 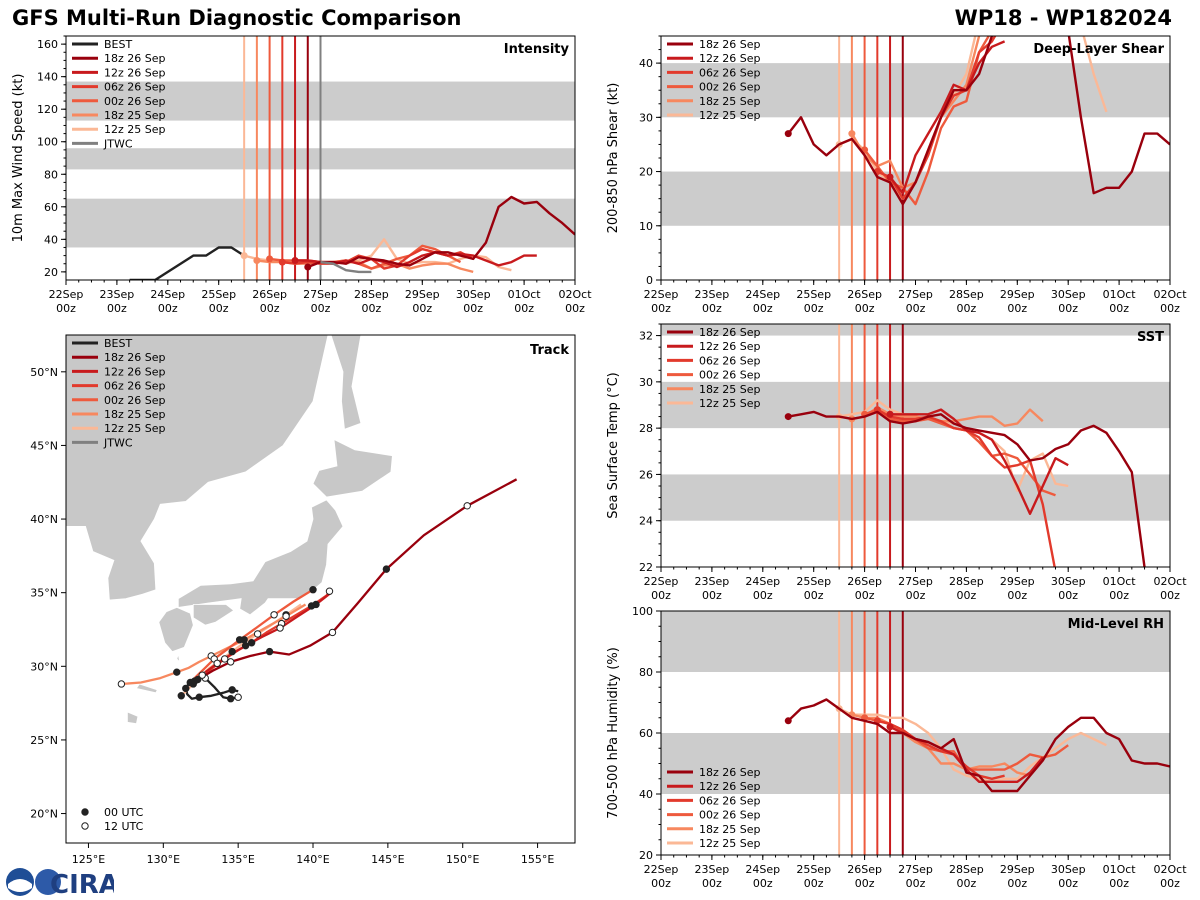 What do you see at coordinates (646, 567) in the screenshot?
I see `y-tick-label: 22` at bounding box center [646, 567].